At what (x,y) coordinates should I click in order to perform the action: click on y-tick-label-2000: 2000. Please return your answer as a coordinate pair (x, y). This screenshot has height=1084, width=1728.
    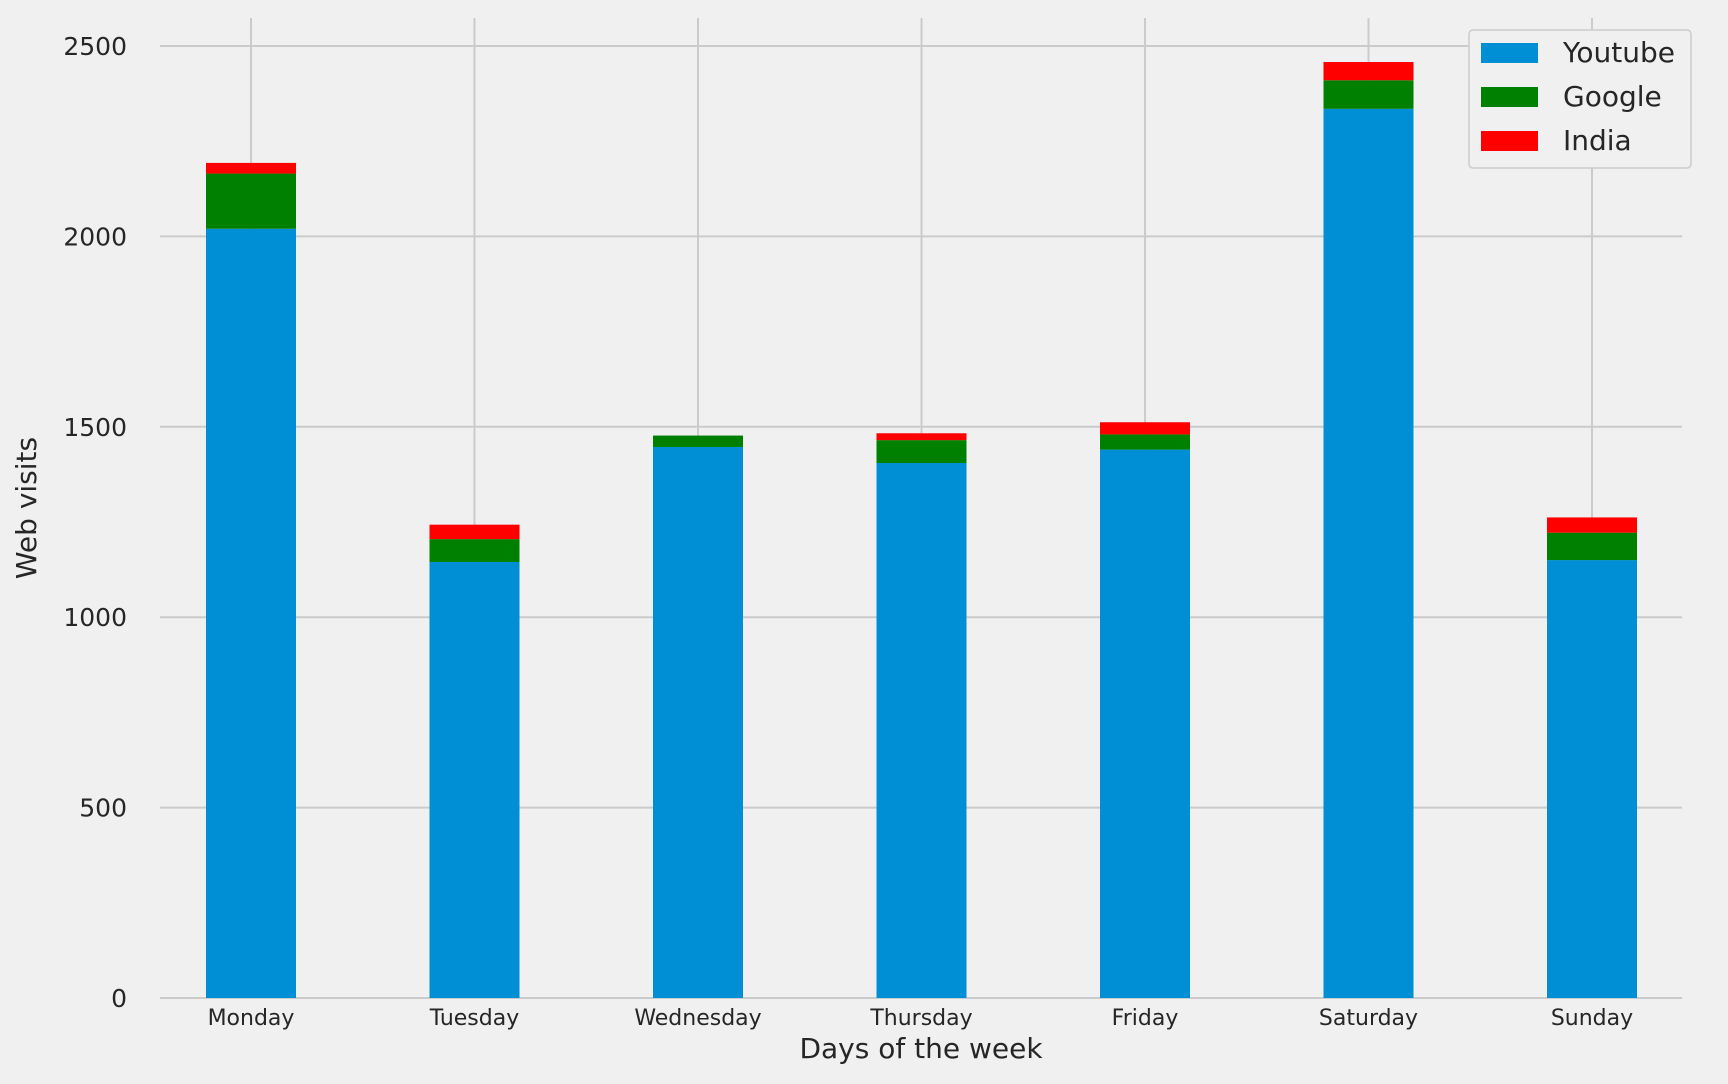
    Looking at the image, I should click on (95, 236).